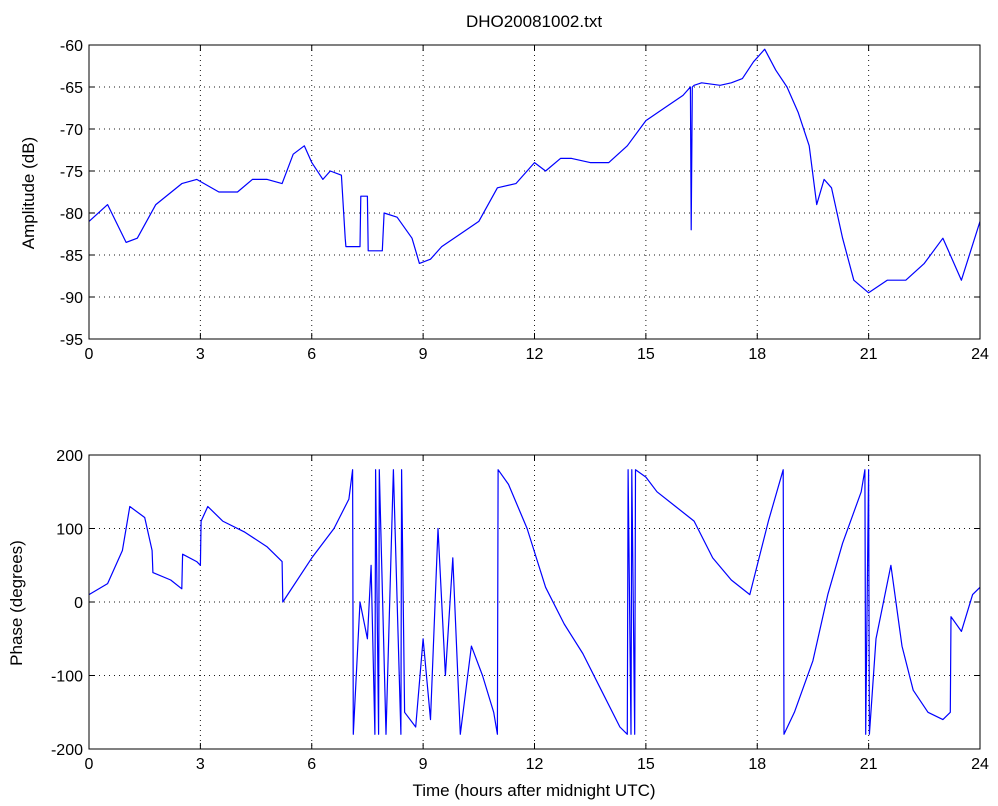  What do you see at coordinates (71, 340) in the screenshot?
I see `amplitude-ytick-label: -95` at bounding box center [71, 340].